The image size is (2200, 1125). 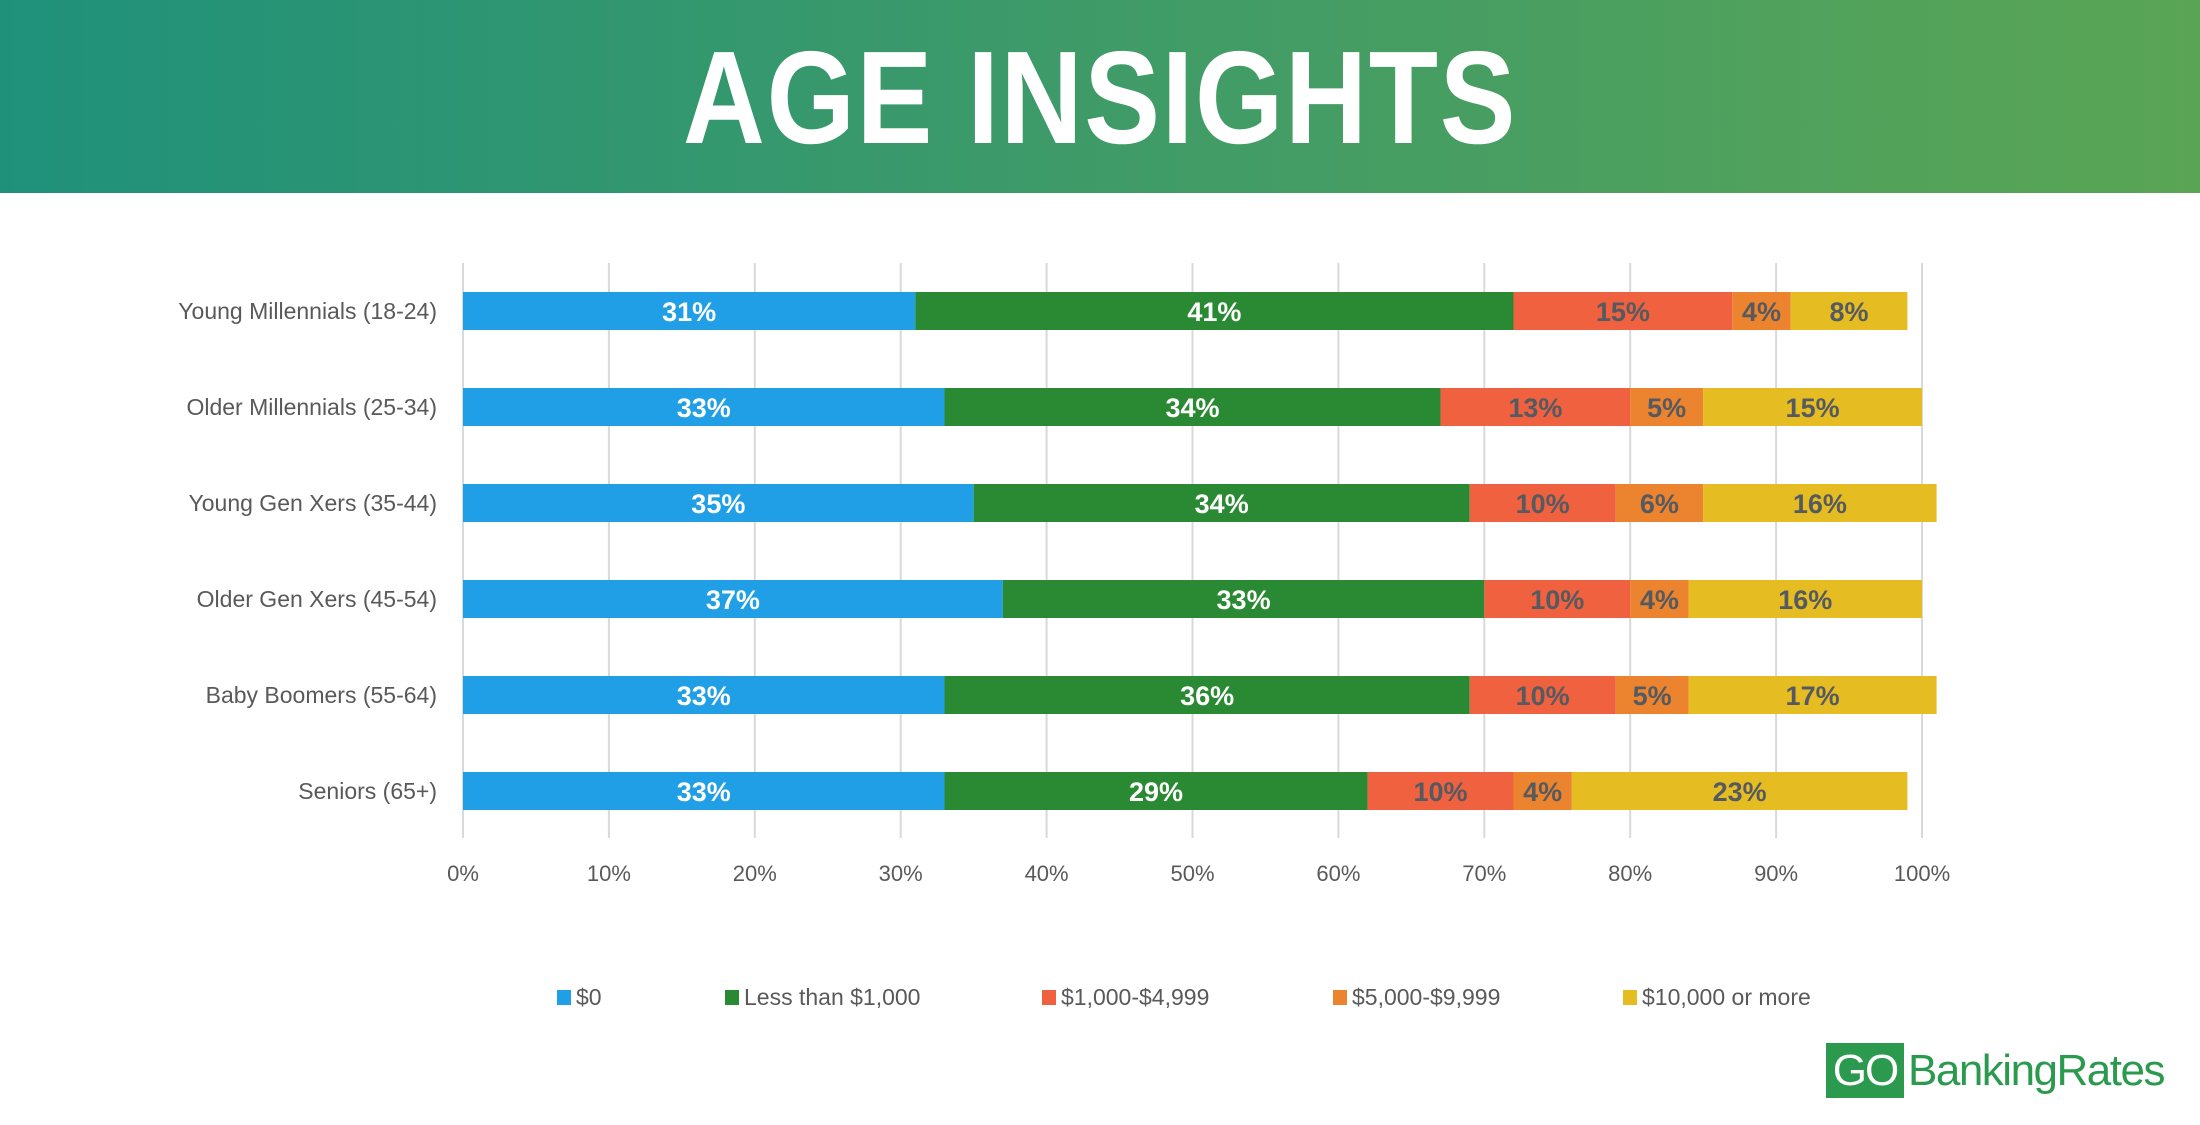 What do you see at coordinates (463, 873) in the screenshot?
I see `x-tick-label: 0%` at bounding box center [463, 873].